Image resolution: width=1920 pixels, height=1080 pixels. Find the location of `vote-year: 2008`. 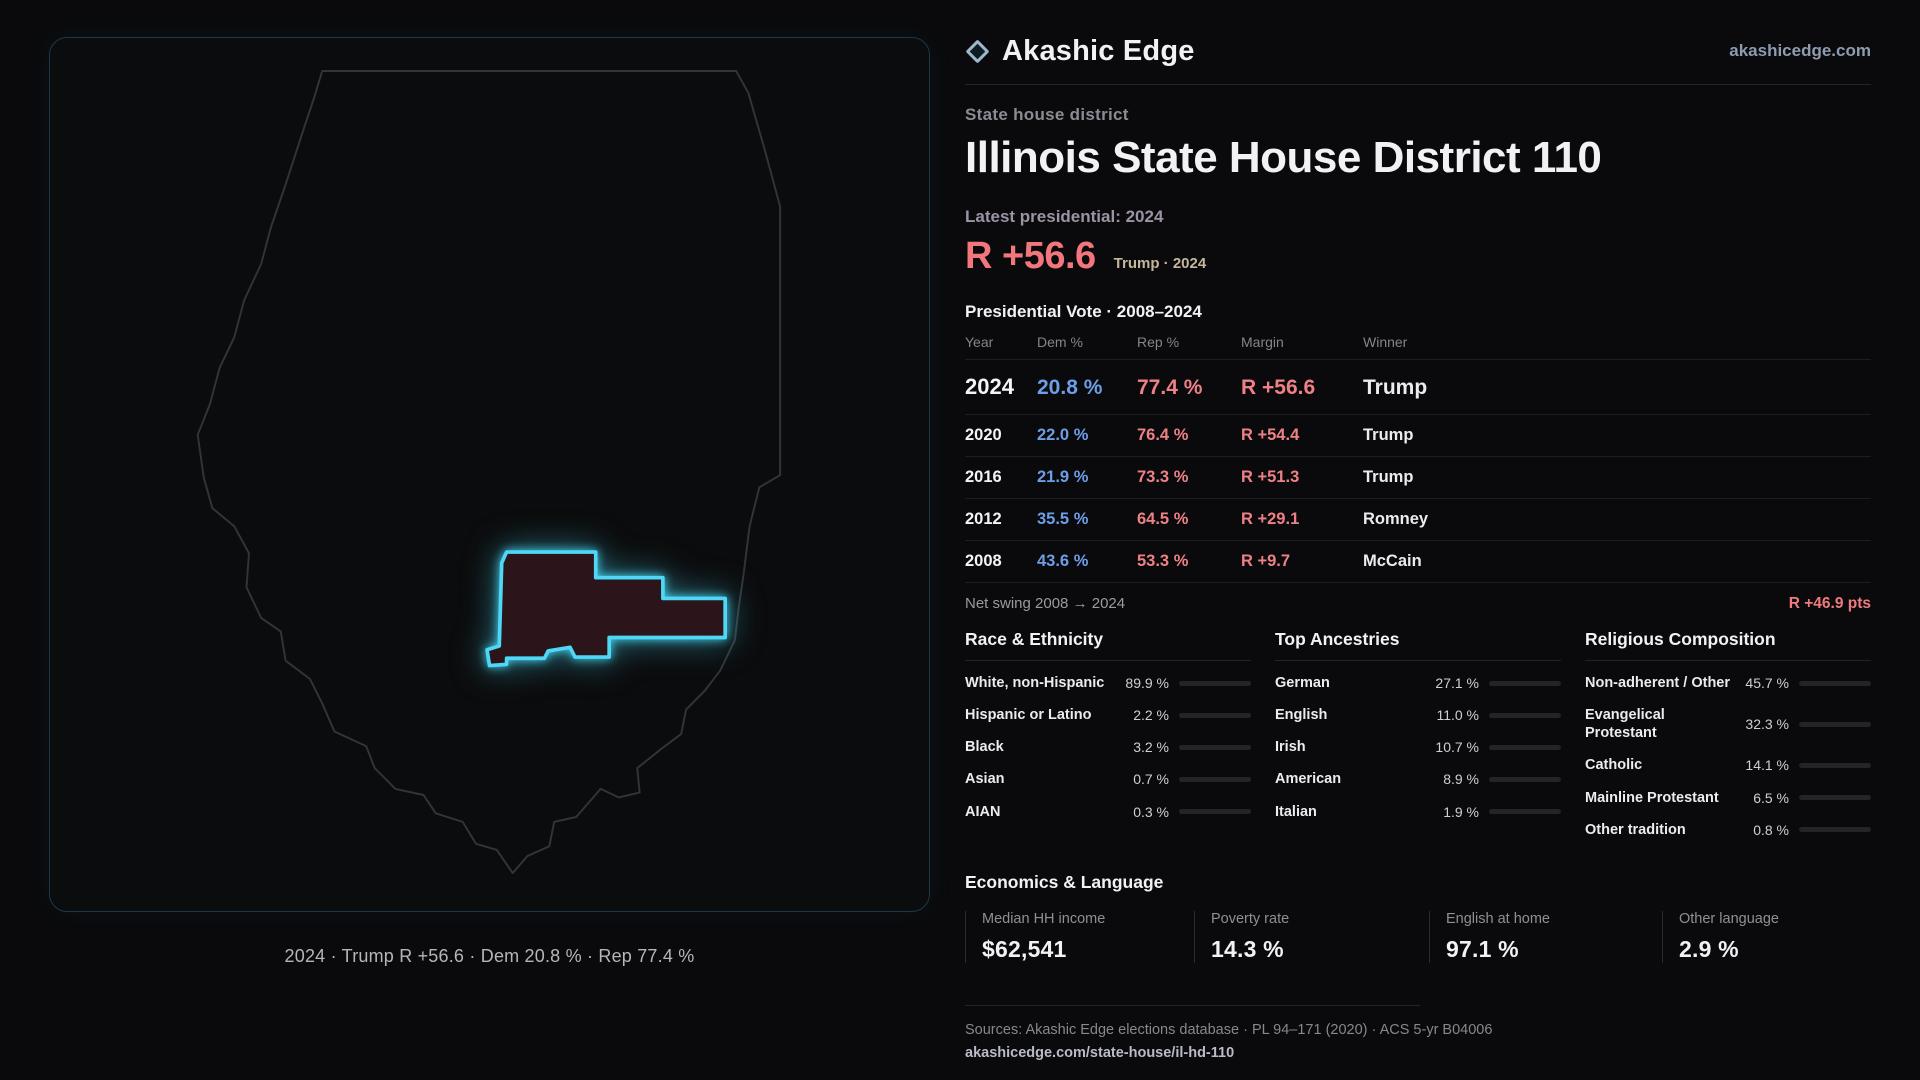

vote-year: 2008 is located at coordinates (983, 561).